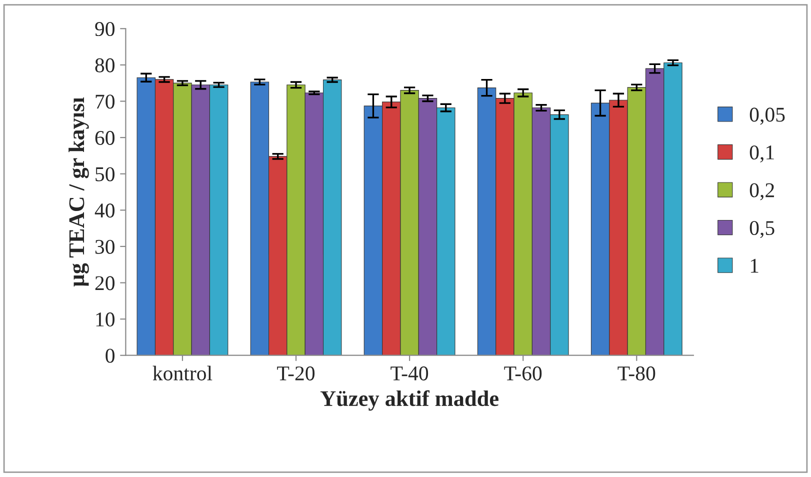 Image resolution: width=811 pixels, height=477 pixels. Describe the element at coordinates (105, 174) in the screenshot. I see `y-tick-label: 50` at that location.